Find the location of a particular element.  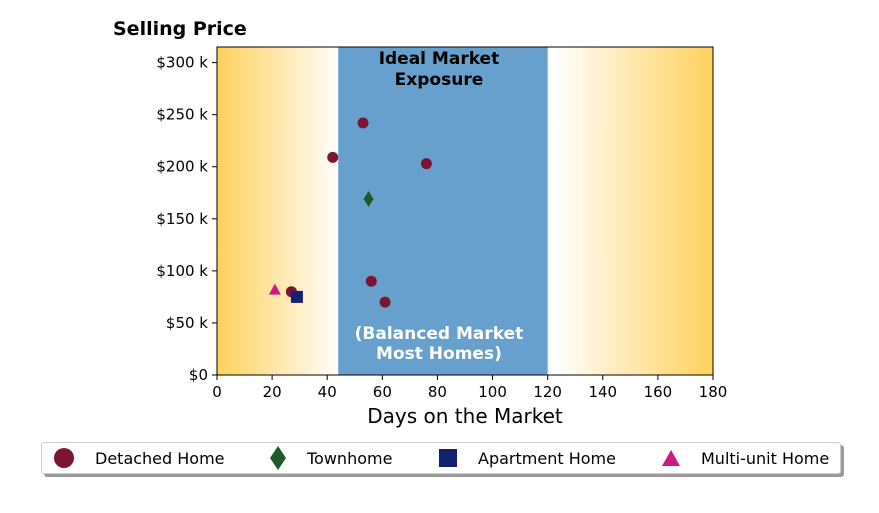

band-label-top-2: Exposure is located at coordinates (439, 80).